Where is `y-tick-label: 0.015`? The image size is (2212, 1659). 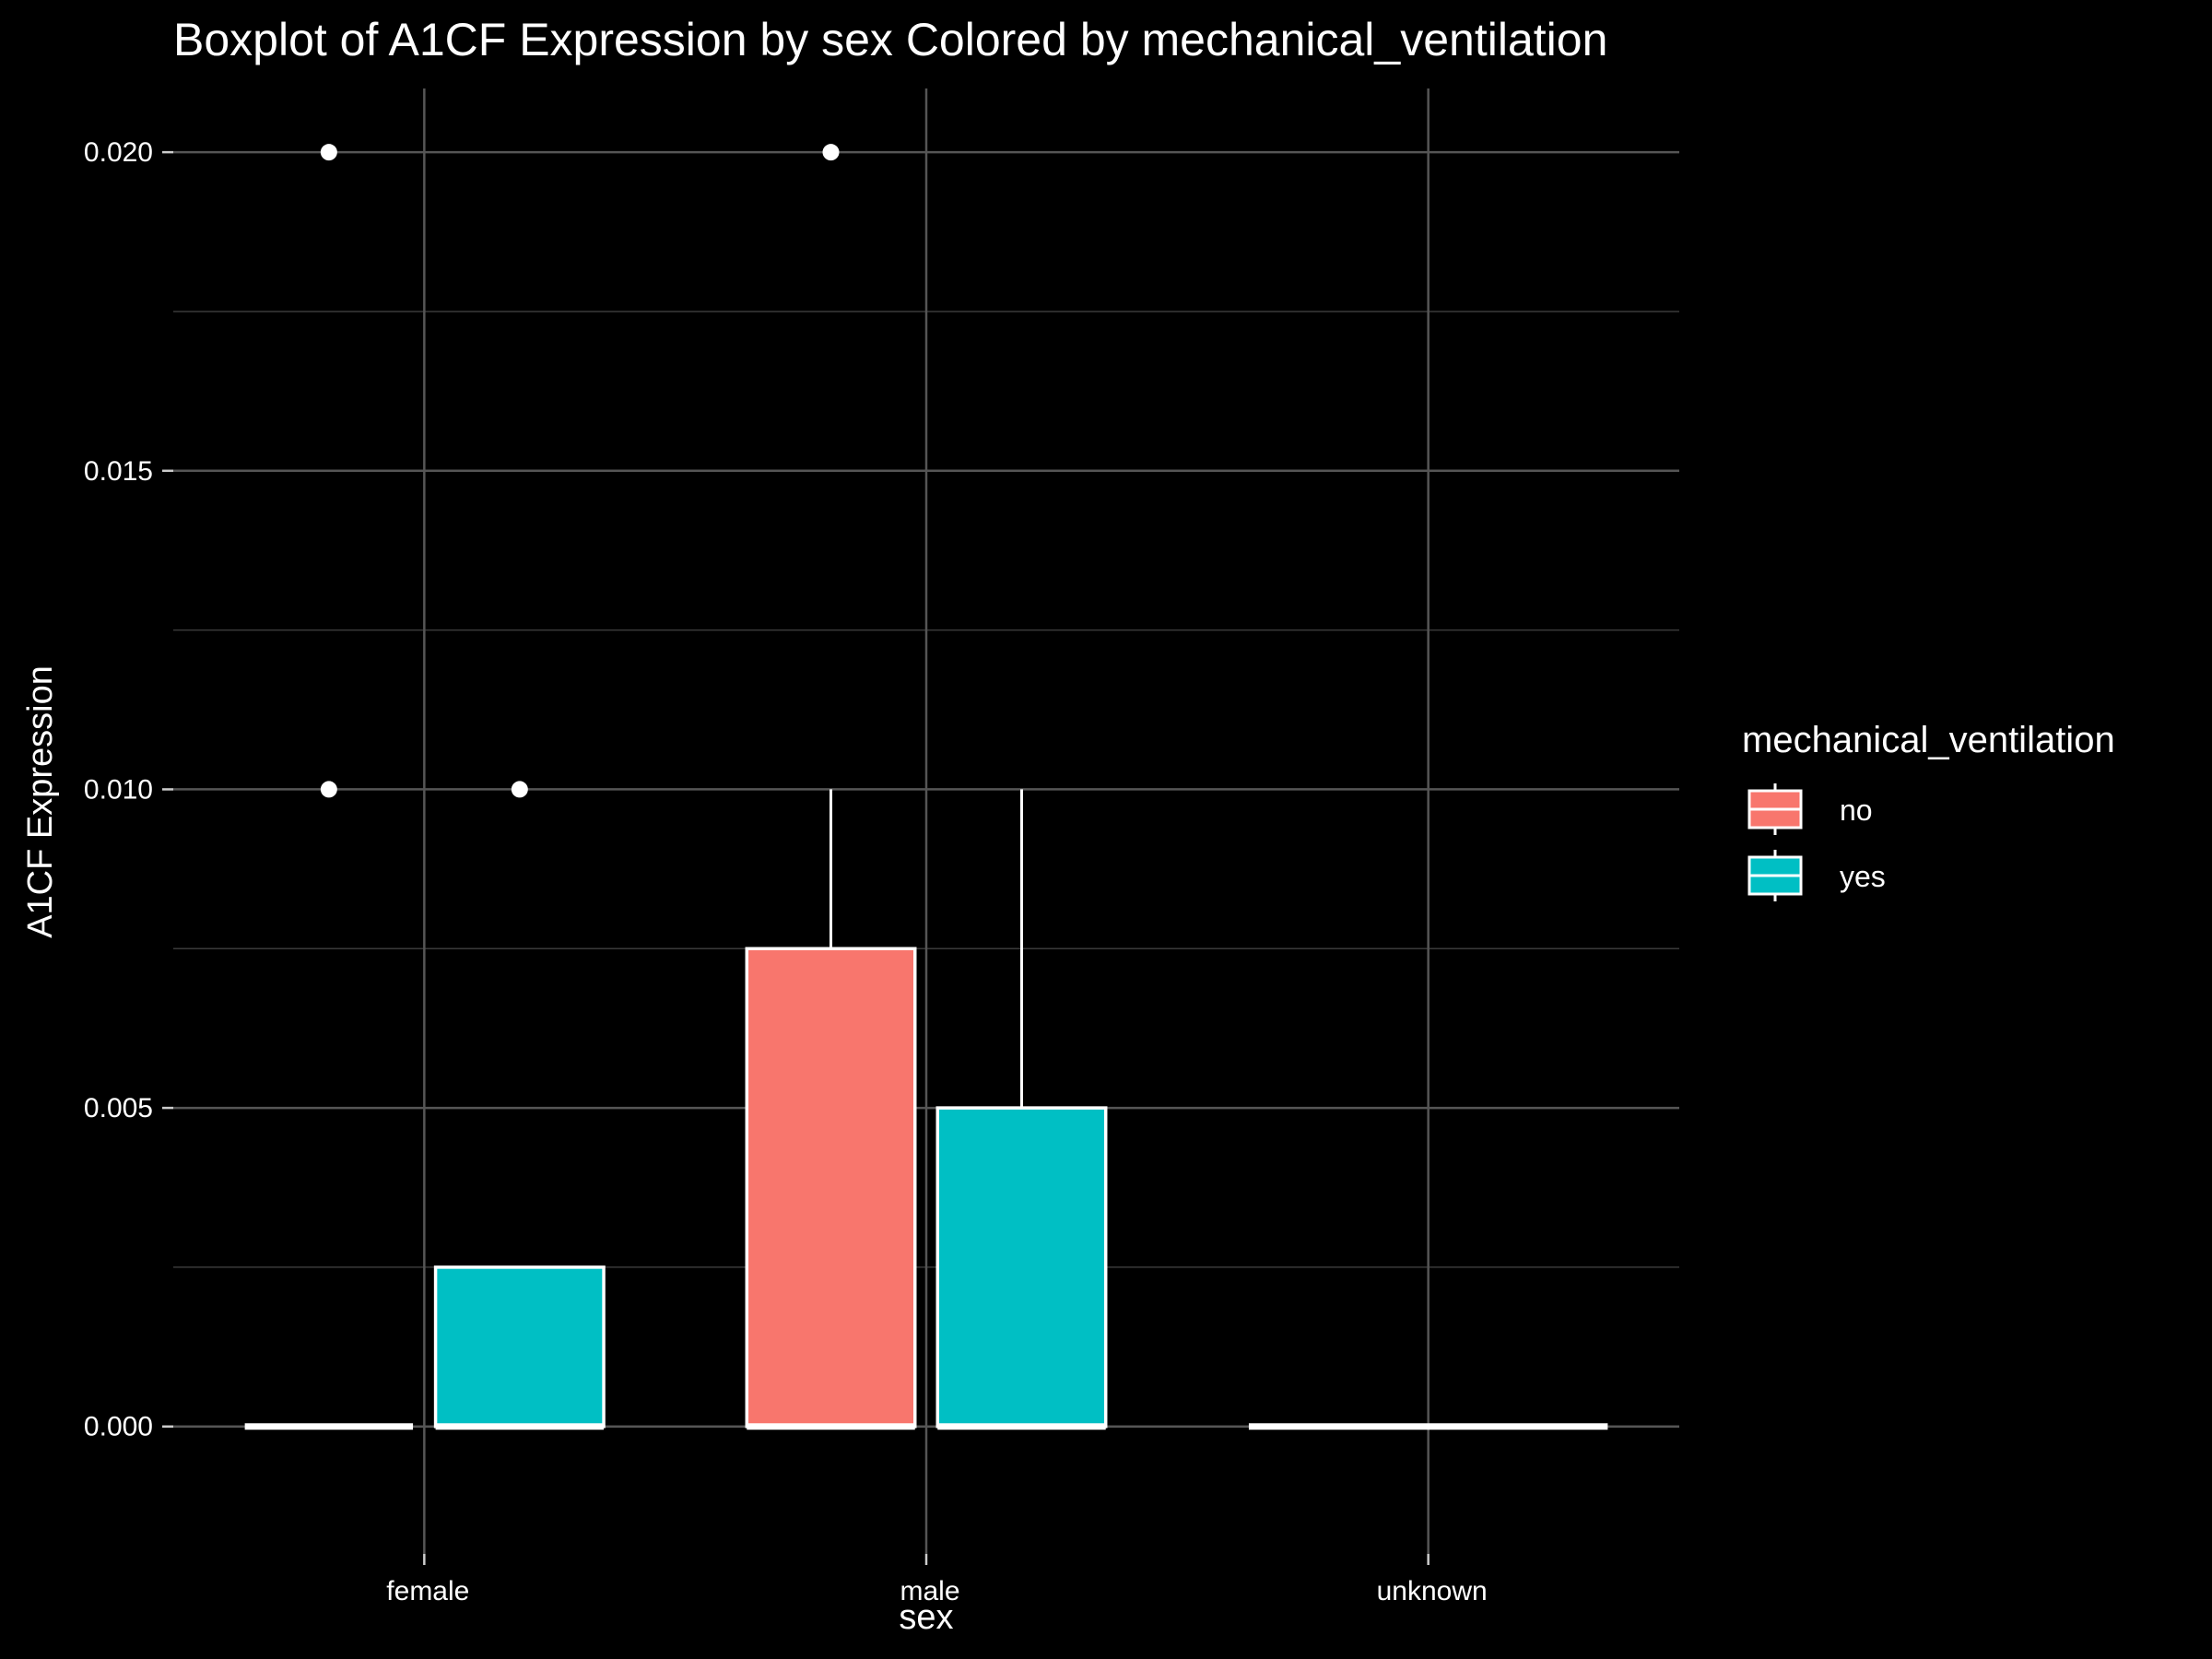
y-tick-label: 0.015 is located at coordinates (118, 471).